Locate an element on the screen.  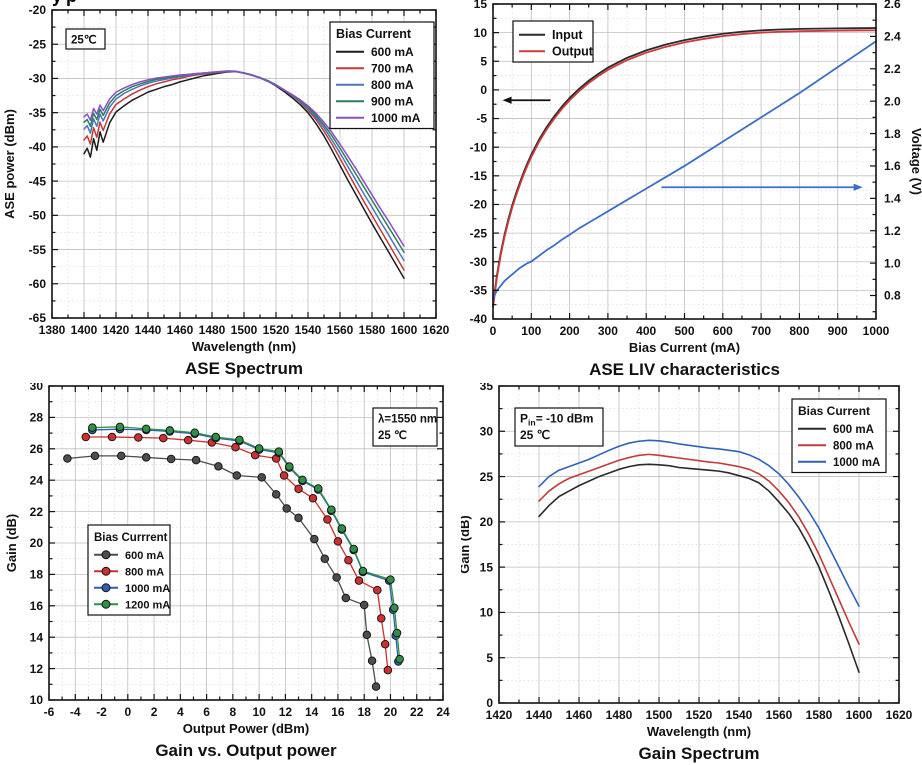
annotation-box: 25℃ is located at coordinates (85, 39).